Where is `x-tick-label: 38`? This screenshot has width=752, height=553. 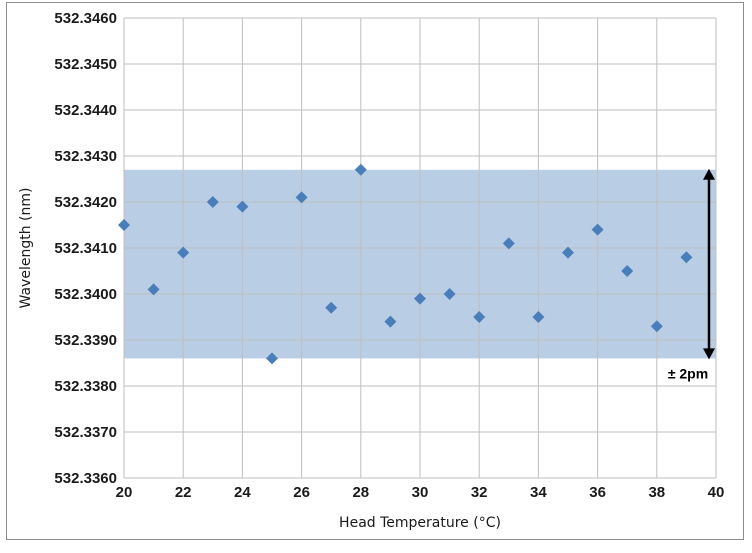
x-tick-label: 38 is located at coordinates (656, 492).